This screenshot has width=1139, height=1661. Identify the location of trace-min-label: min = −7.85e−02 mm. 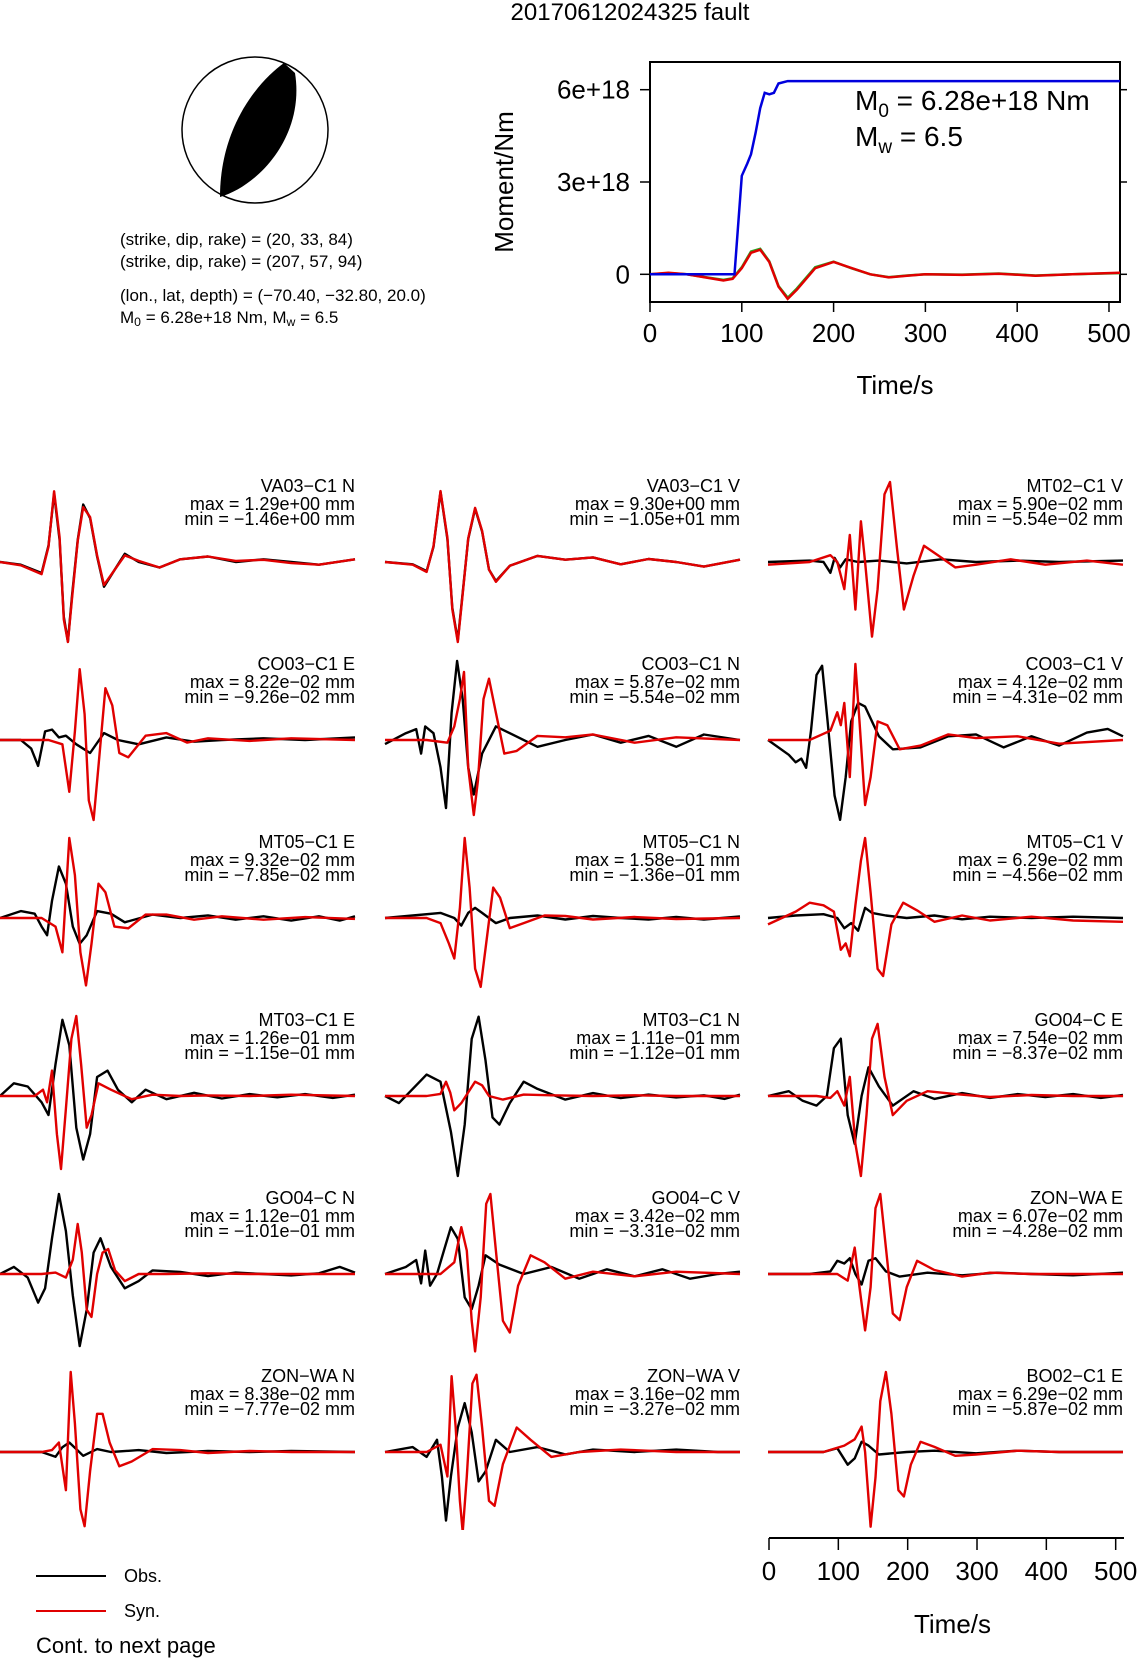
(269, 875).